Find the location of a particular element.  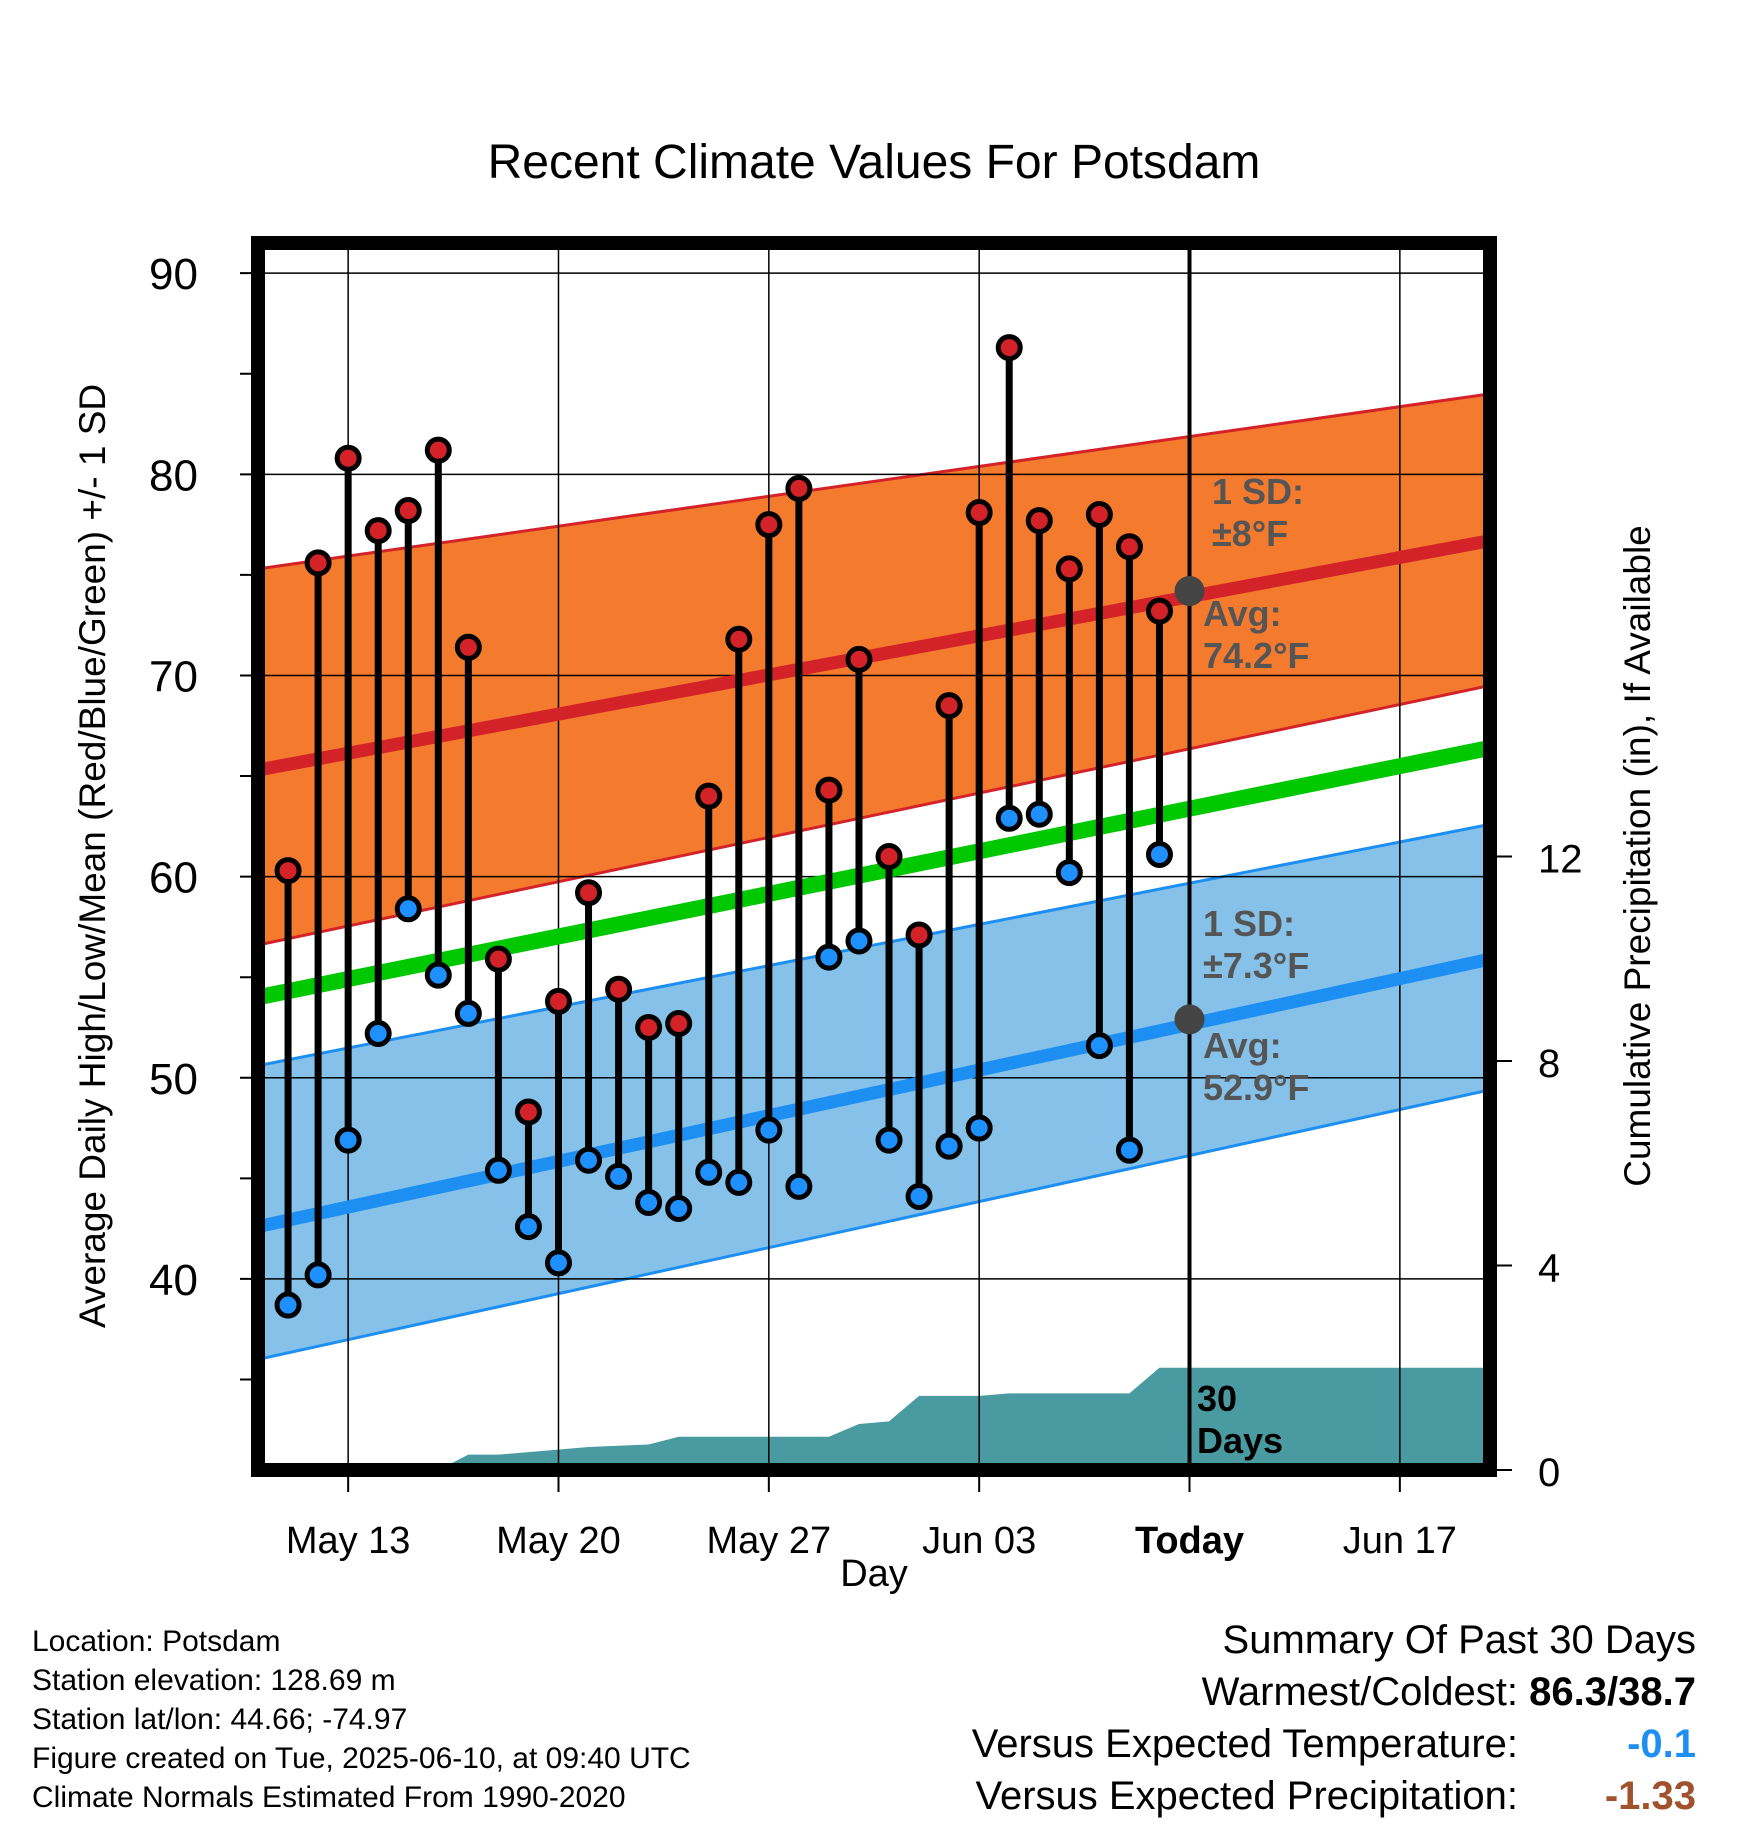

low-avg-annotation: Avg: 52.9°F is located at coordinates (1256, 1066).